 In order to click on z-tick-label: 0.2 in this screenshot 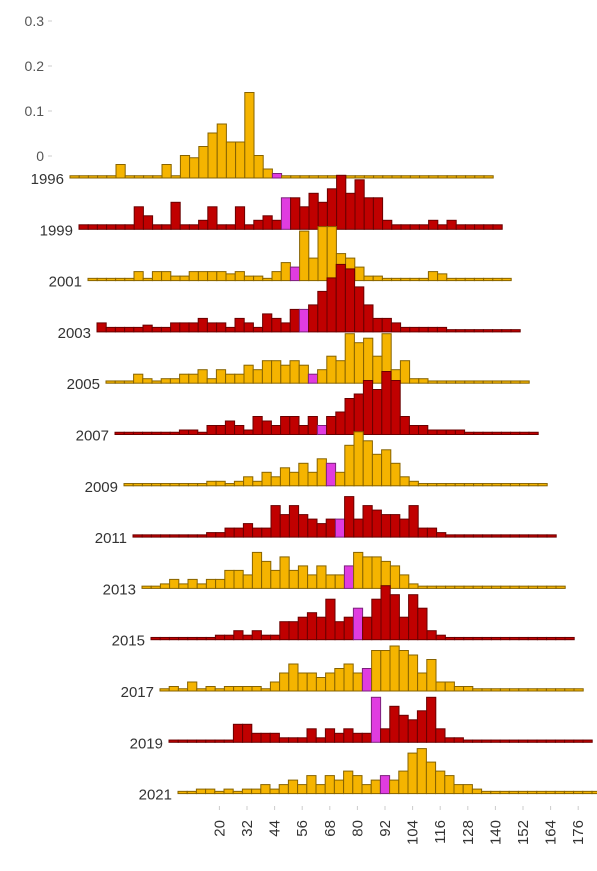, I will do `click(35, 66)`.